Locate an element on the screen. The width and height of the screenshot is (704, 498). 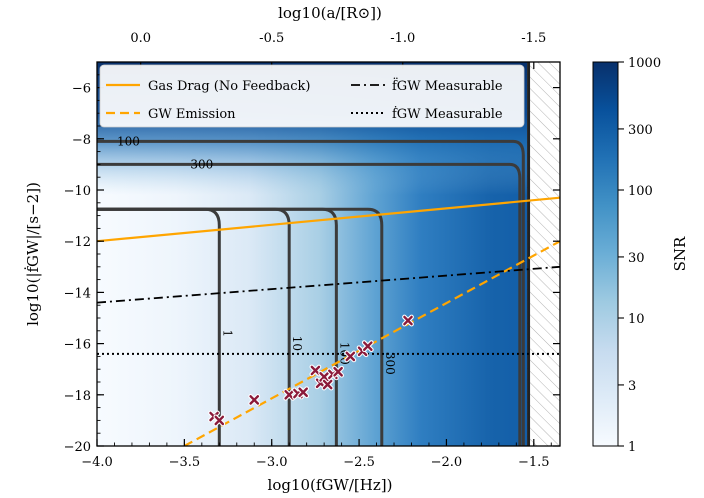
svg-text: 100 is located at coordinates (128, 141).